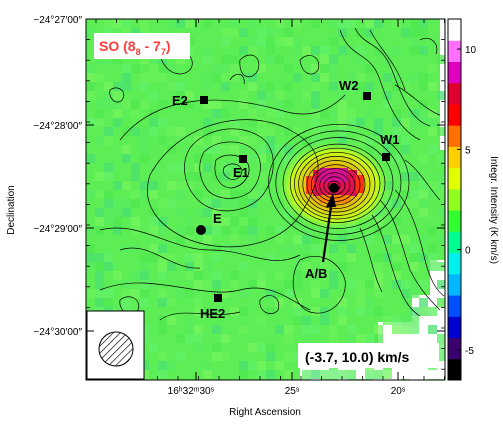 The height and width of the screenshot is (427, 503). Describe the element at coordinates (469, 351) in the screenshot. I see `colorbar-tick-label: -5` at that location.